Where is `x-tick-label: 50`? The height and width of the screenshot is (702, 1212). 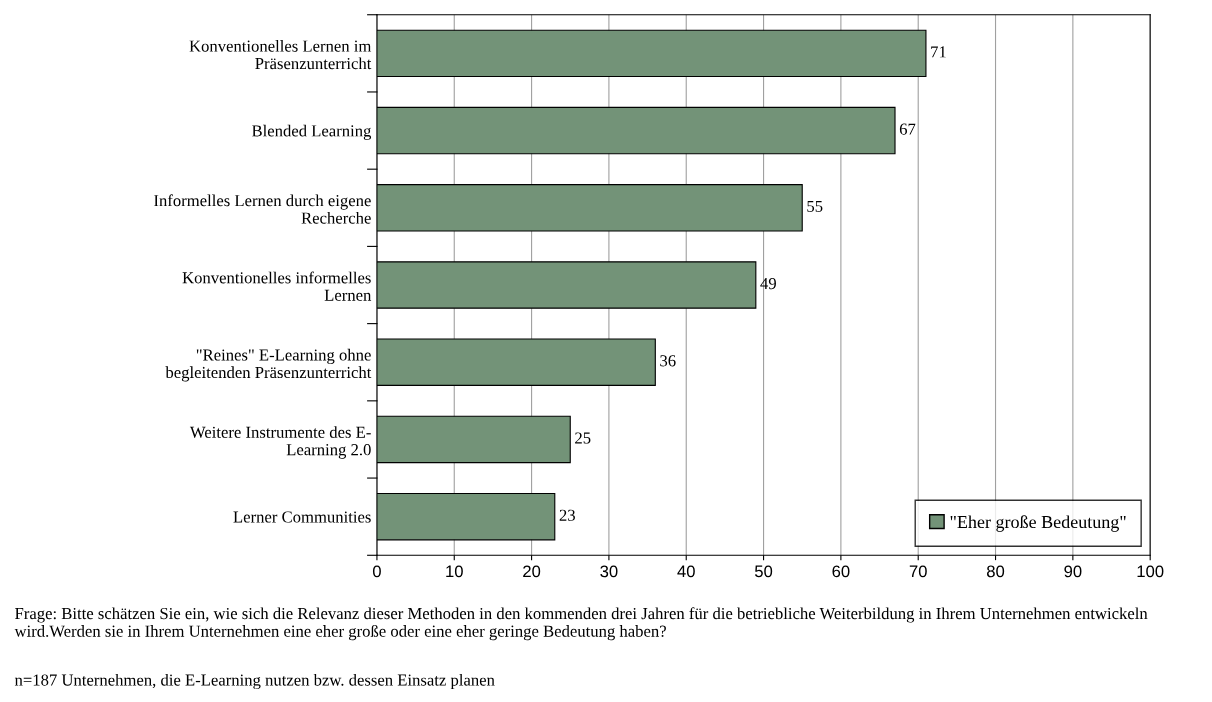 x-tick-label: 50 is located at coordinates (763, 571).